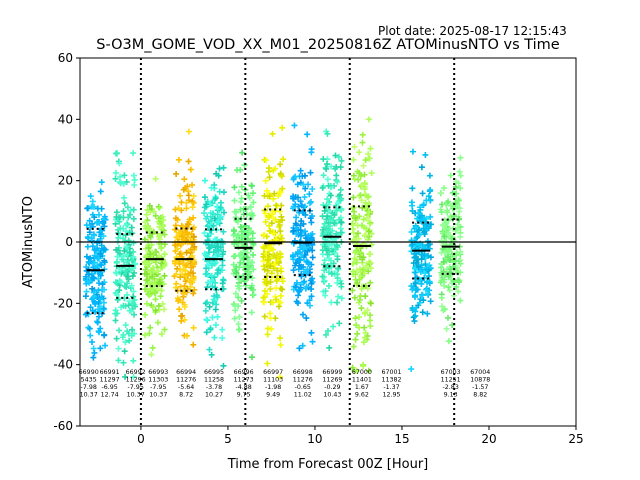 The width and height of the screenshot is (640, 480). Describe the element at coordinates (63, 365) in the screenshot. I see `y-tick-label: -40` at that location.